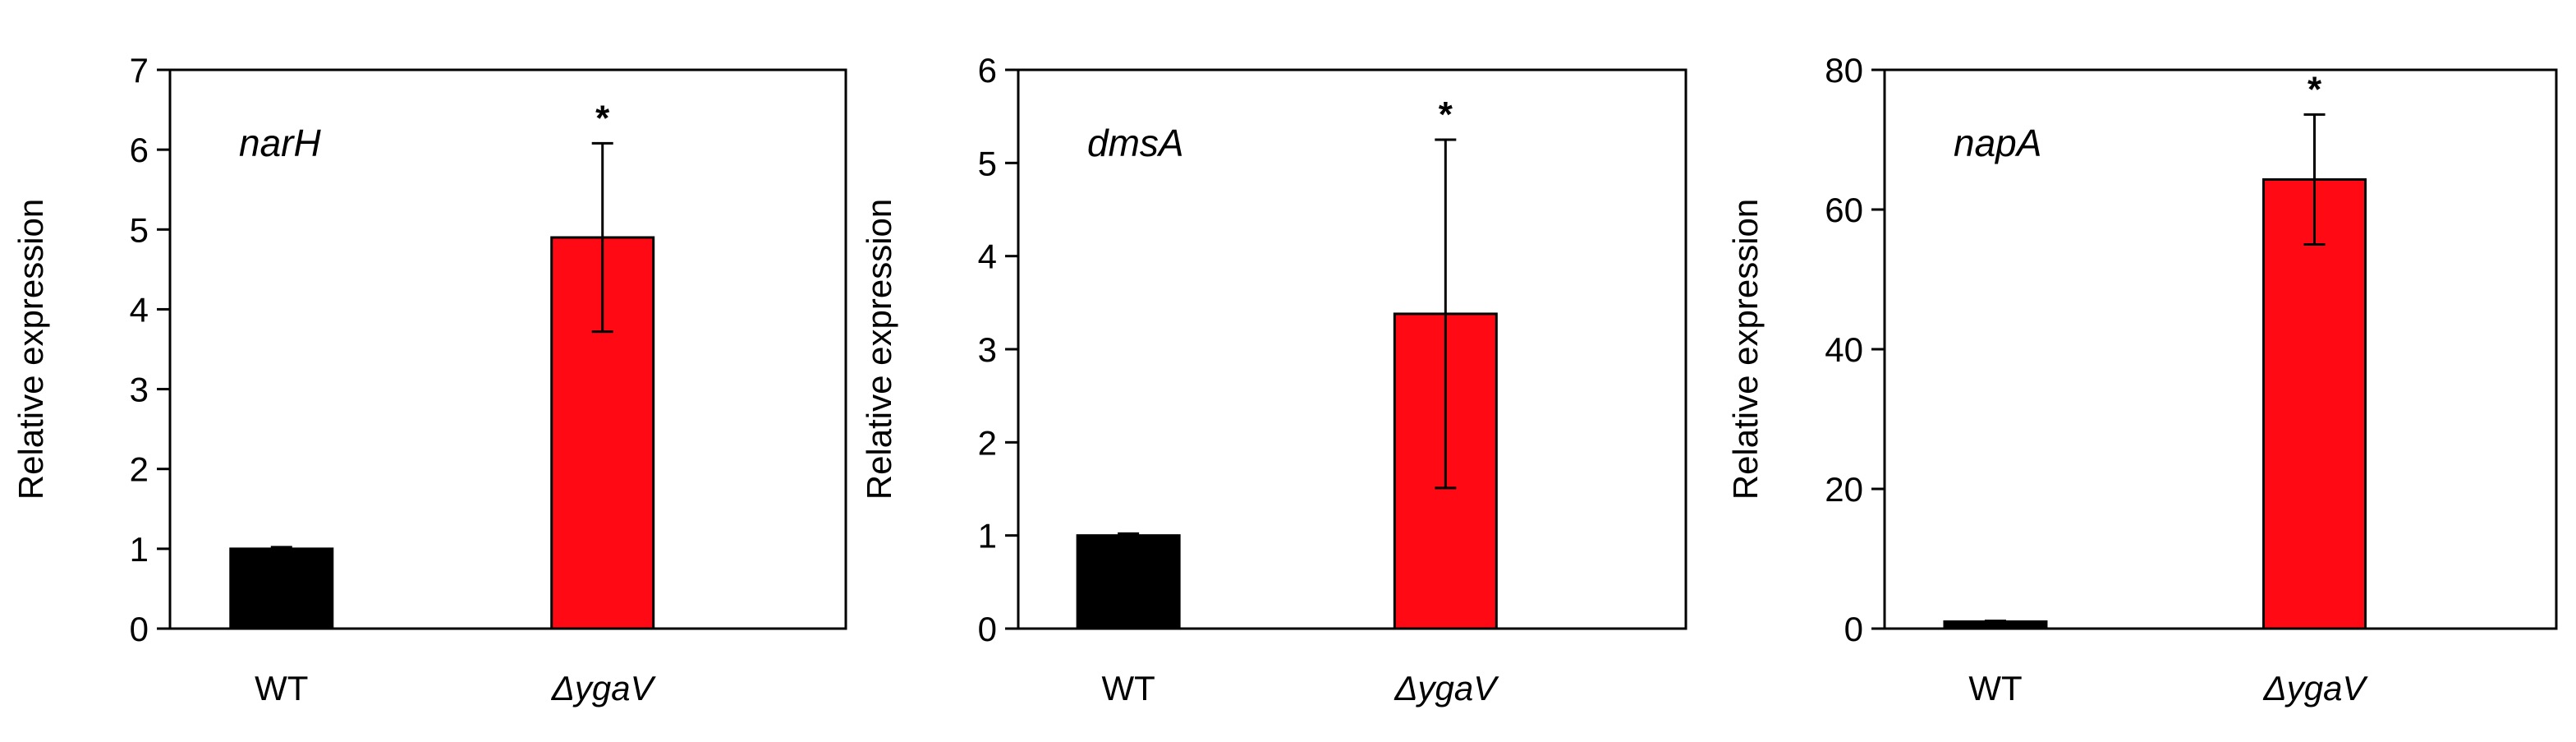 The height and width of the screenshot is (742, 2576). What do you see at coordinates (1135, 143) in the screenshot?
I see `gene-label: dmsA` at bounding box center [1135, 143].